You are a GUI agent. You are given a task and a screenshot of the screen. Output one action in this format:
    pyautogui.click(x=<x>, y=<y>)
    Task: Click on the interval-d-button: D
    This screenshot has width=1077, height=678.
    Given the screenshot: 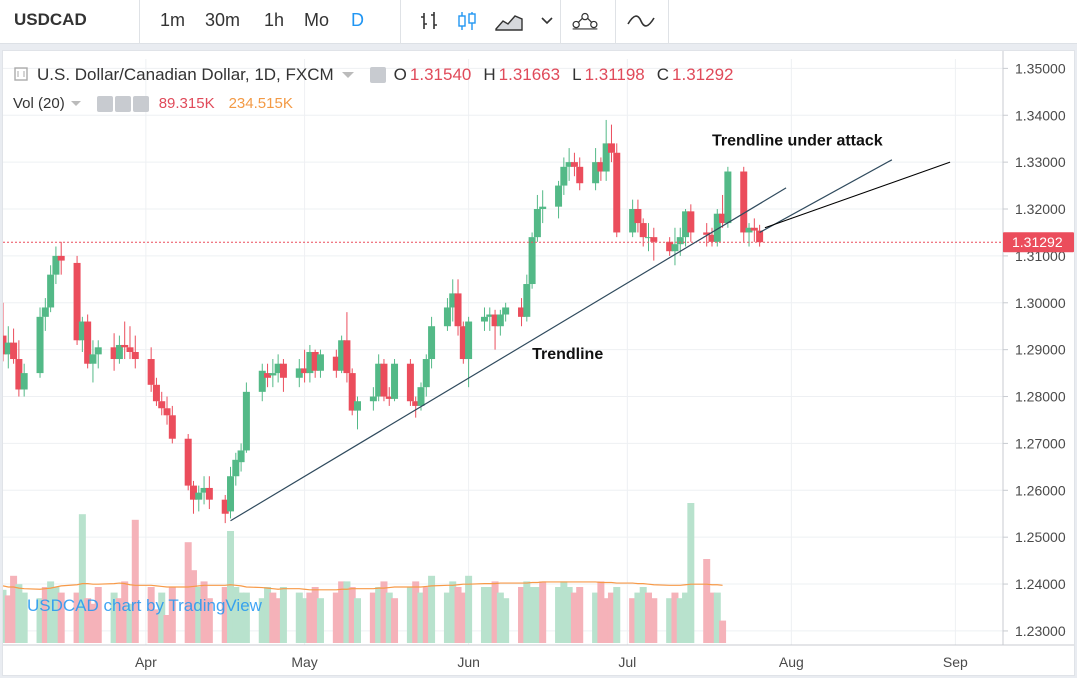 What is the action you would take?
    pyautogui.click(x=357, y=20)
    